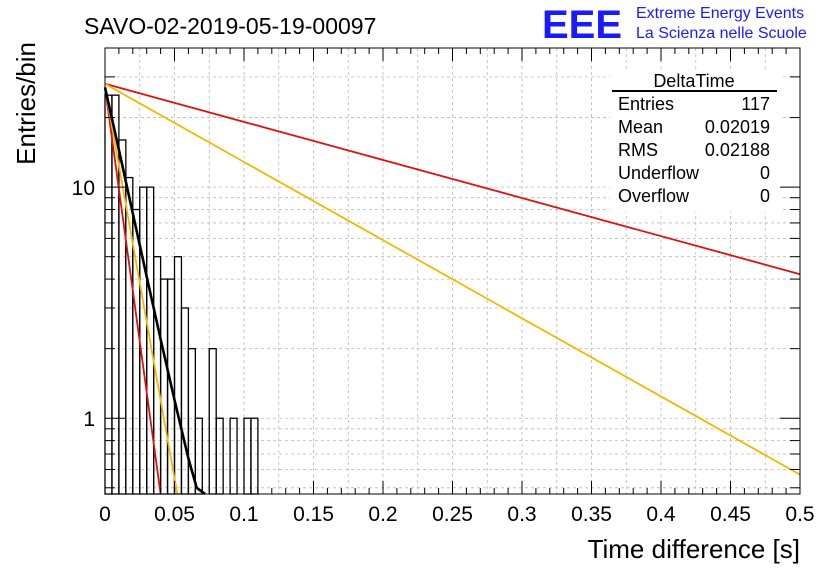 The height and width of the screenshot is (572, 836). What do you see at coordinates (730, 514) in the screenshot?
I see `x-tick-label: 0.45` at bounding box center [730, 514].